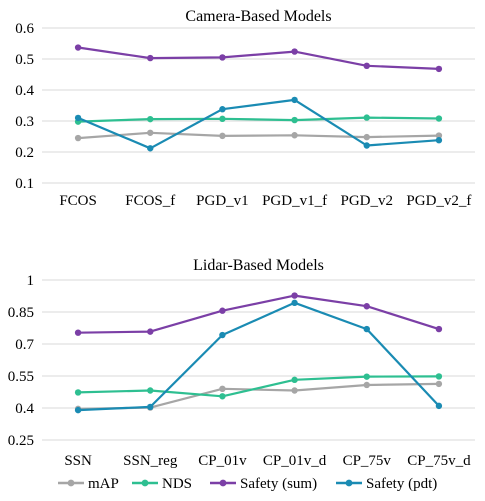 Image resolution: width=485 pixels, height=501 pixels. I want to click on legend: mAP NDS Safety (sum) Safety (pdt), so click(247, 484).